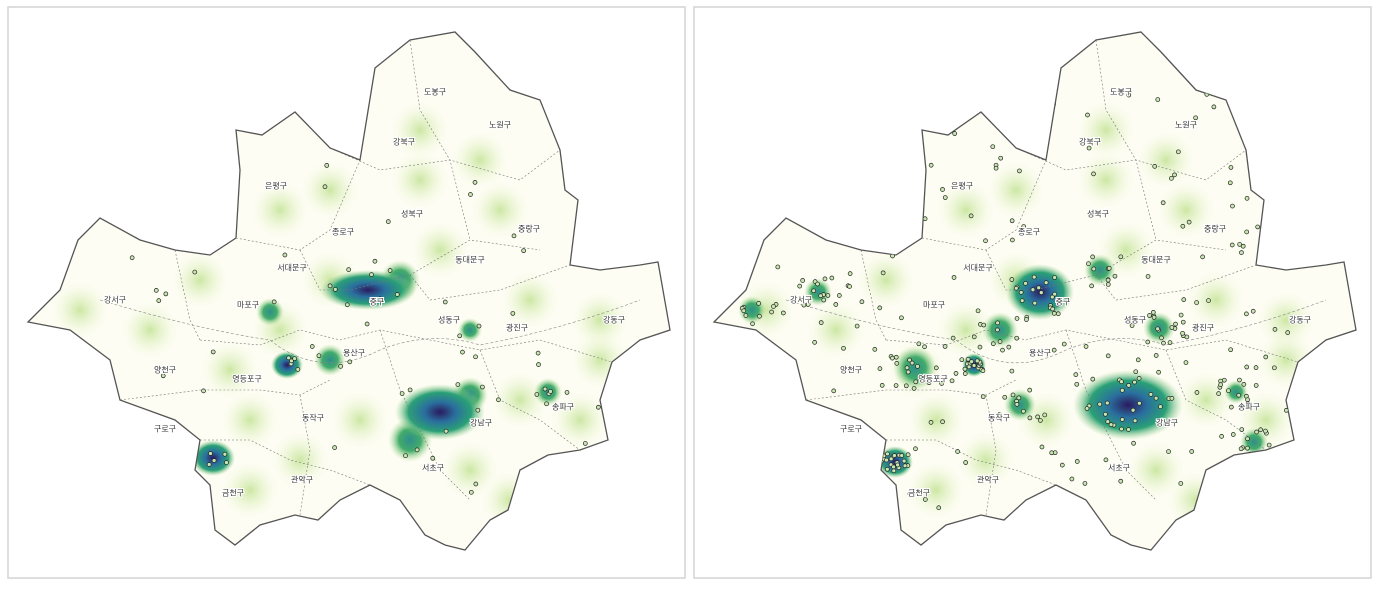 The height and width of the screenshot is (590, 1379). Describe the element at coordinates (1215, 229) in the screenshot. I see `district-label: 중랑구` at that location.